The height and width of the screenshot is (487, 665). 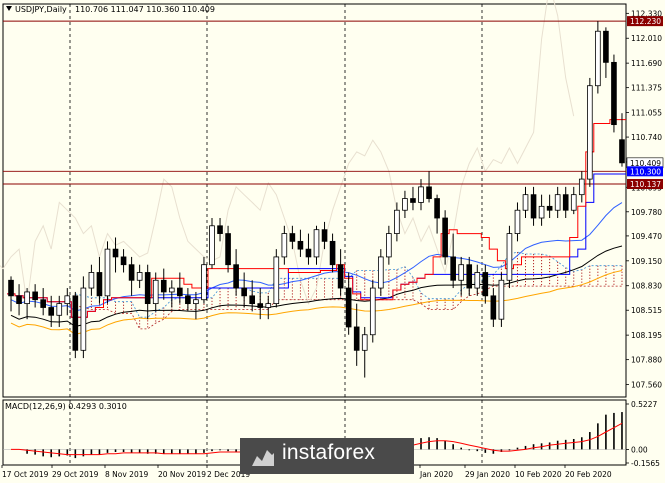 What do you see at coordinates (487, 474) in the screenshot?
I see `time-tick-label: 29 Jan 2020` at bounding box center [487, 474].